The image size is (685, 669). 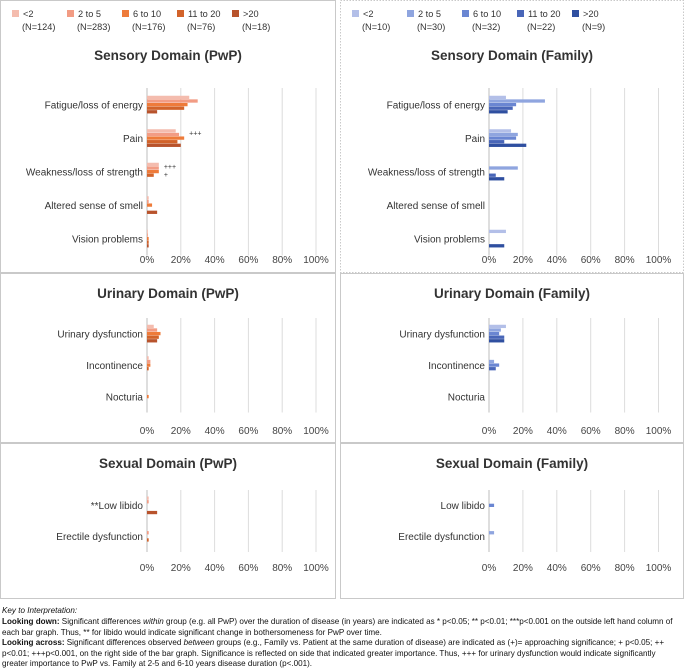 What do you see at coordinates (117, 506) in the screenshot?
I see `category-label: **Low libido` at bounding box center [117, 506].